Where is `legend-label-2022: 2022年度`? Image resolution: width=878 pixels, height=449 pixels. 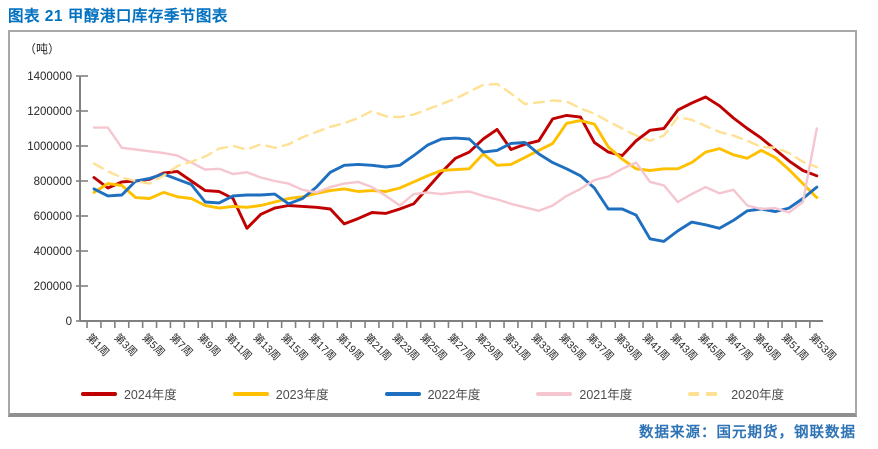
legend-label-2022: 2022年度 is located at coordinates (454, 395).